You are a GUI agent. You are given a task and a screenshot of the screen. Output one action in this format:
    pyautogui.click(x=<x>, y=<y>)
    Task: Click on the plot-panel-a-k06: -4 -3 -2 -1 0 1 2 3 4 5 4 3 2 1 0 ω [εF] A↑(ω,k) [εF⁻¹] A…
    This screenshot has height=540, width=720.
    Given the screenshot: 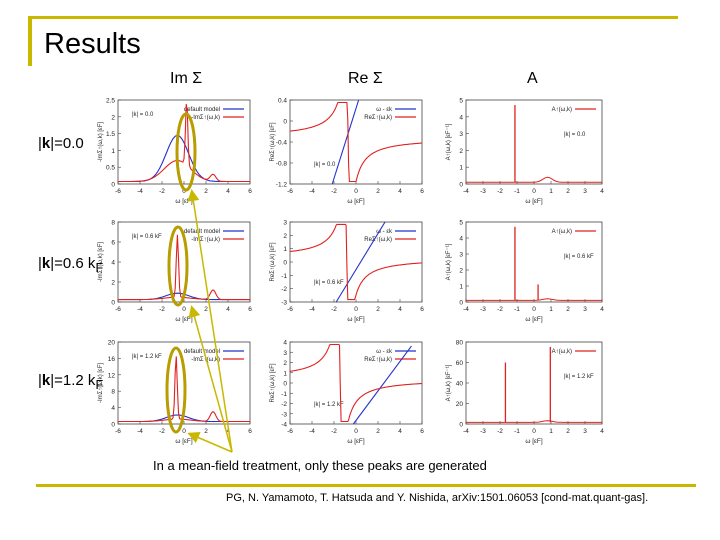 What is the action you would take?
    pyautogui.click(x=525, y=272)
    